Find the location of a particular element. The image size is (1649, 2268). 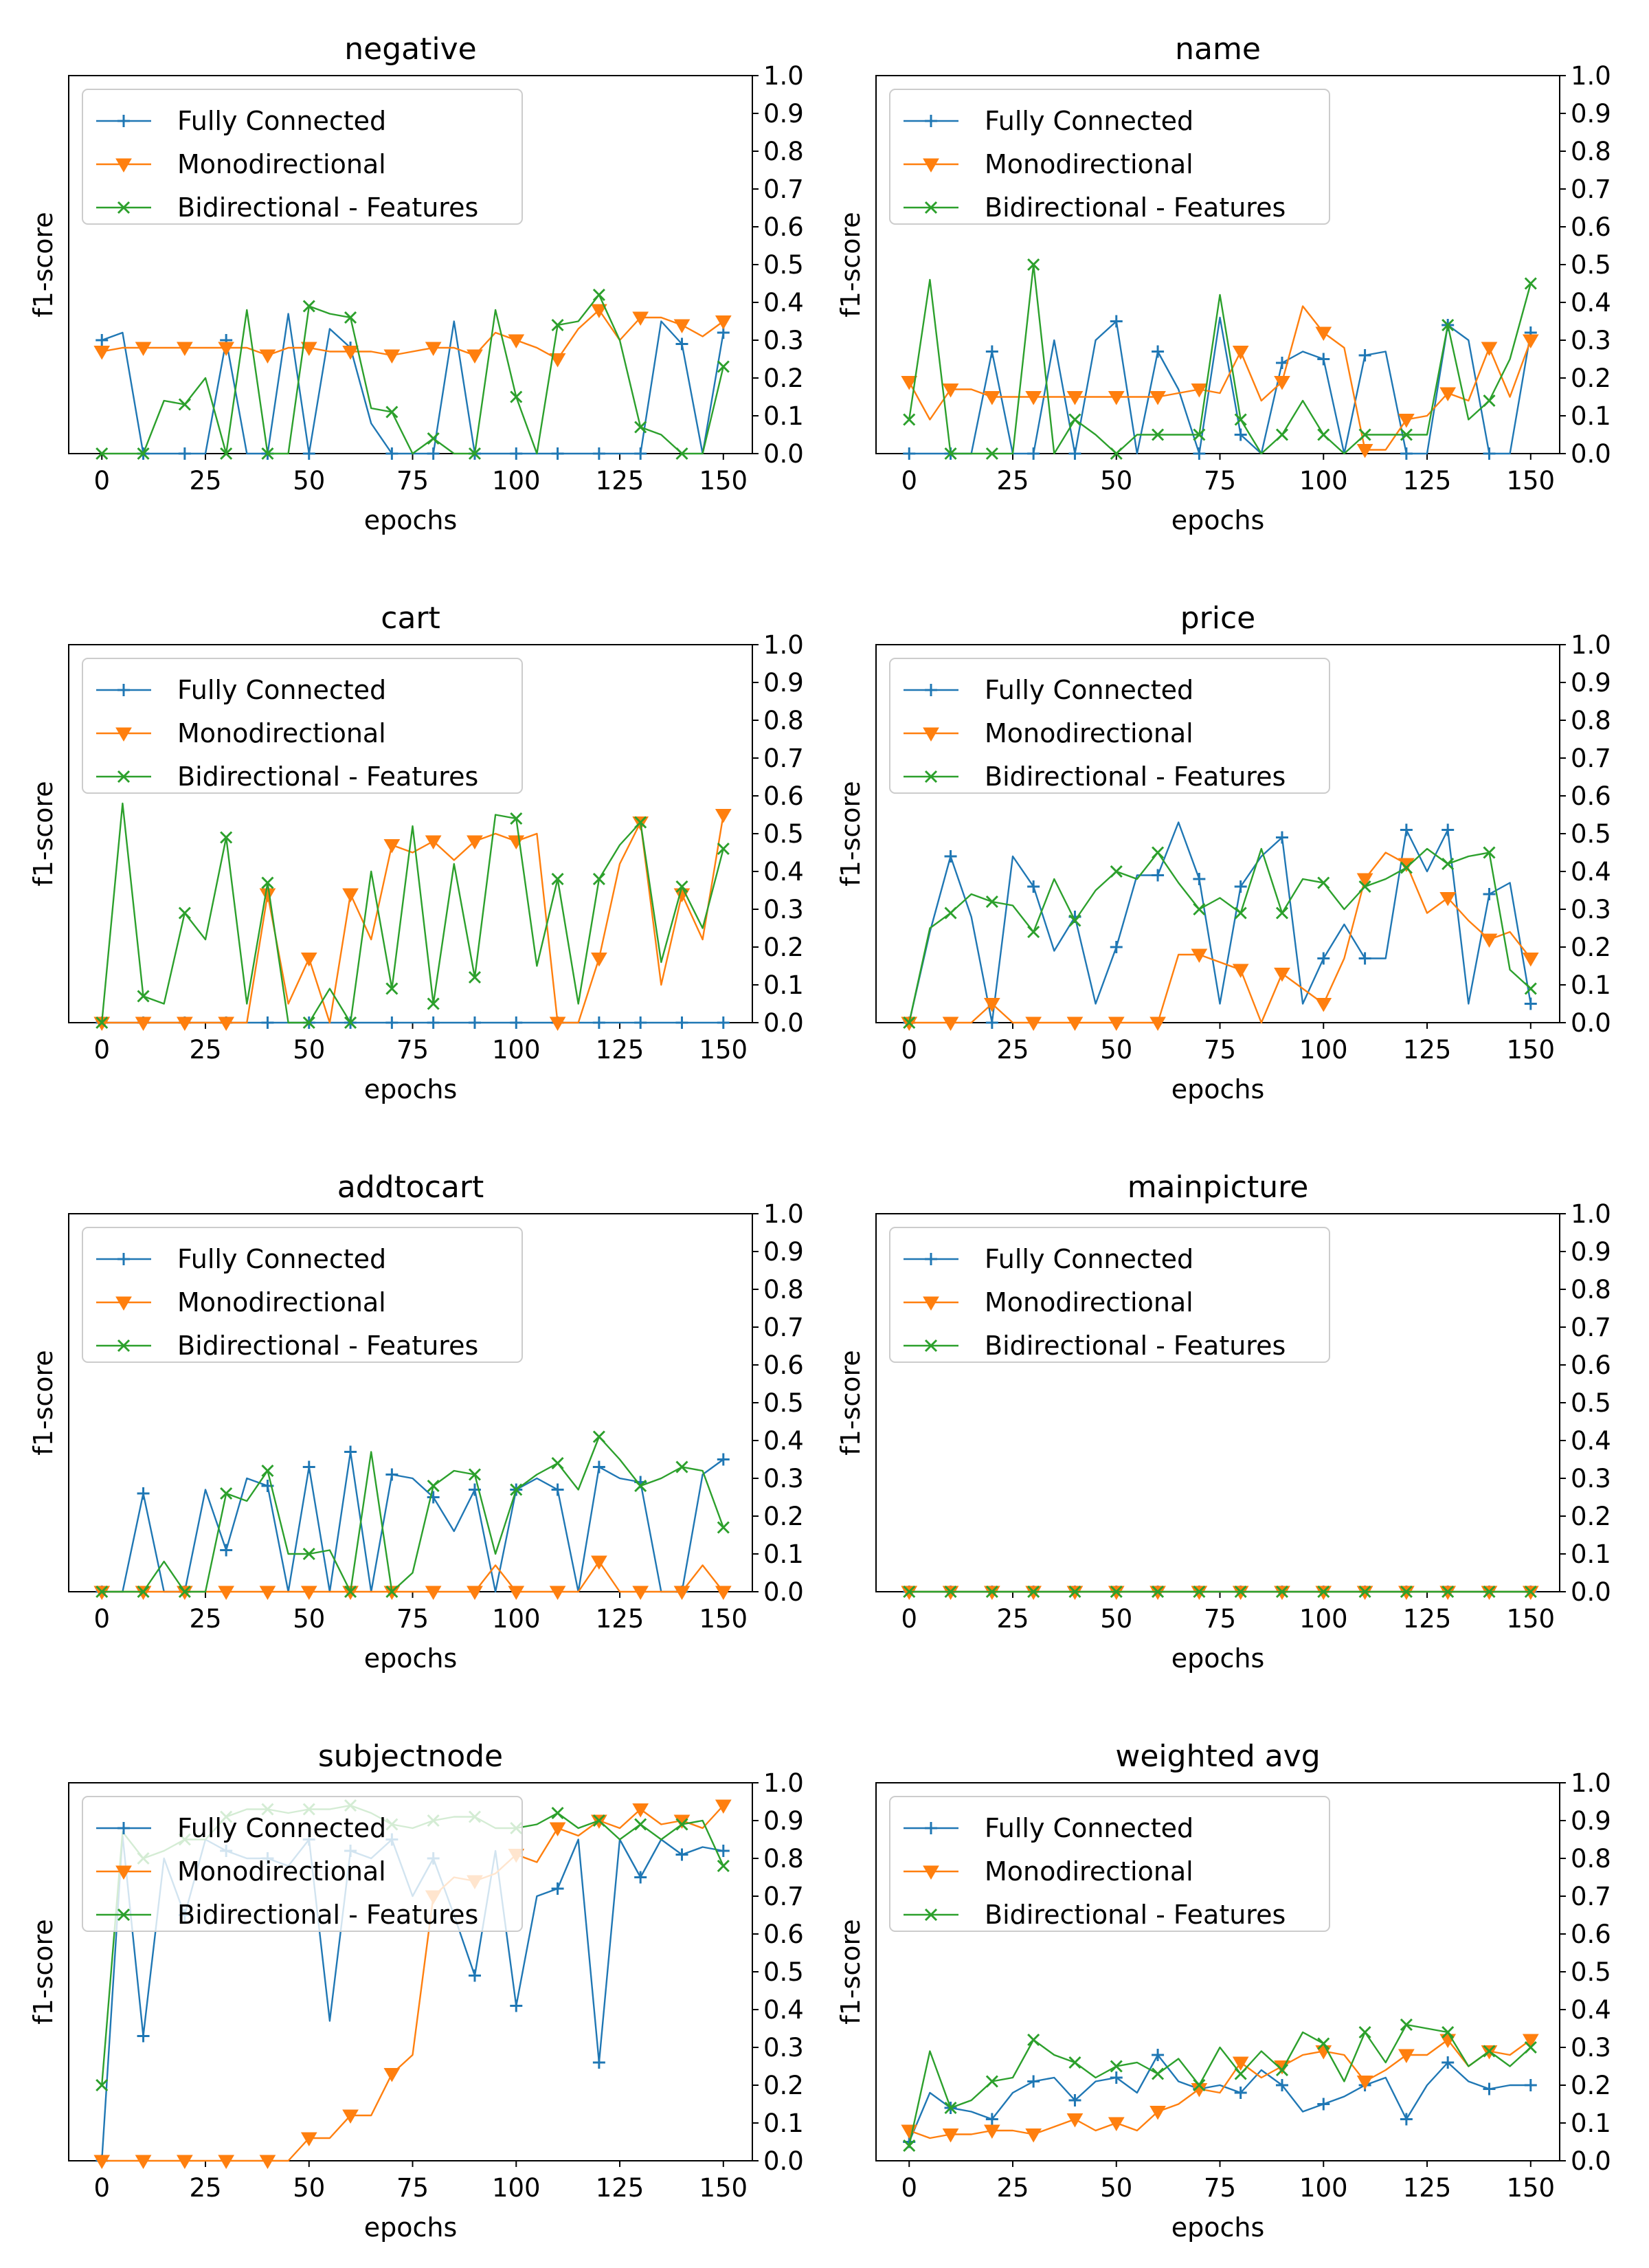

y-tick-label: 0.9 is located at coordinates (1591, 1821).